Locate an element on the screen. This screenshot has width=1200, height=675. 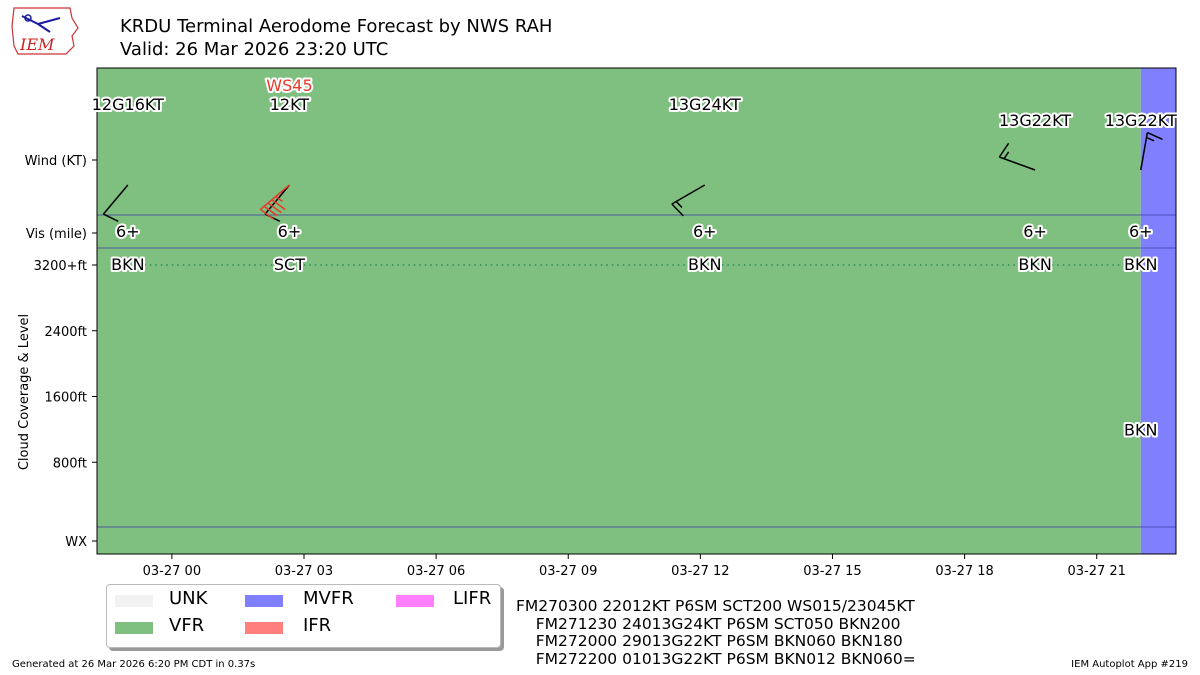
wind-barb-4-barb is located at coordinates (1155, 135).